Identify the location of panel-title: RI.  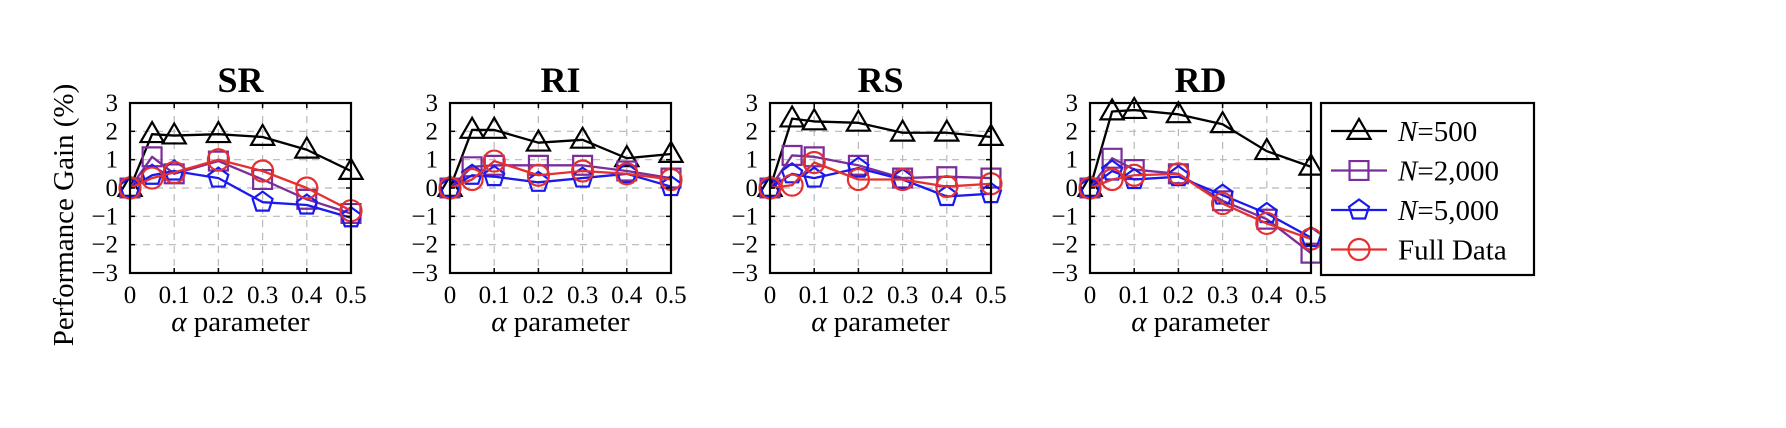
(560, 80).